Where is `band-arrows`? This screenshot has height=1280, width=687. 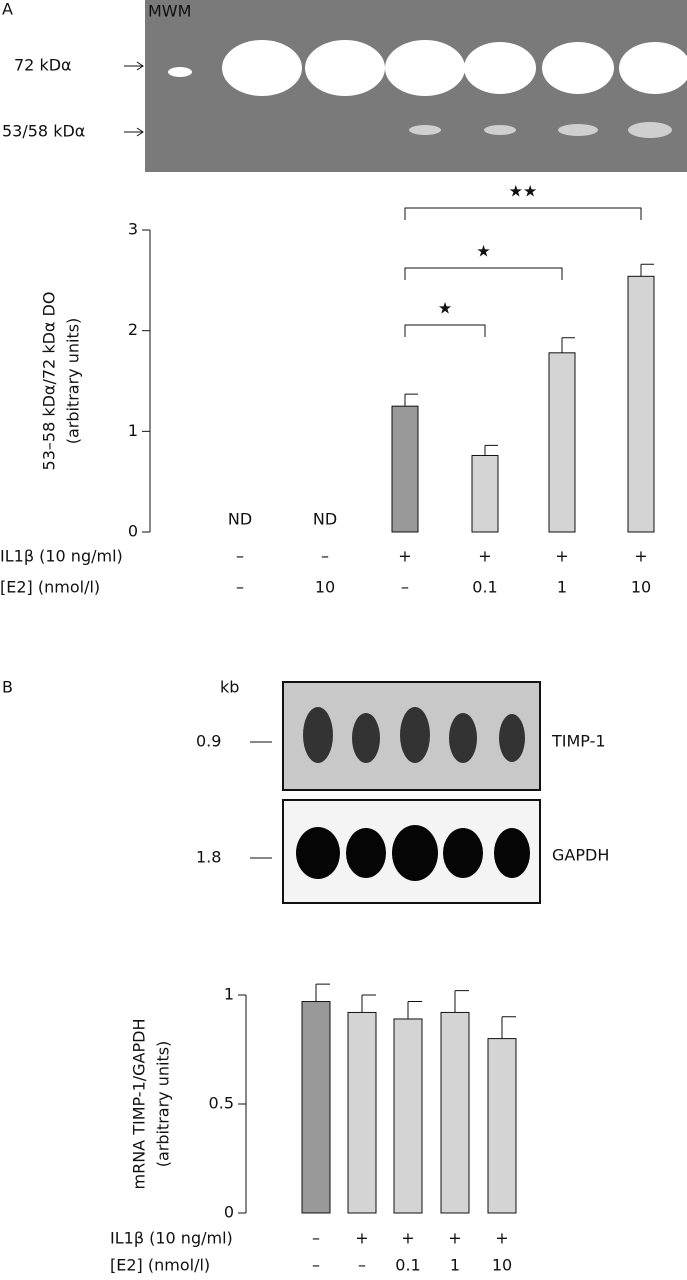
band-arrows is located at coordinates (134, 99).